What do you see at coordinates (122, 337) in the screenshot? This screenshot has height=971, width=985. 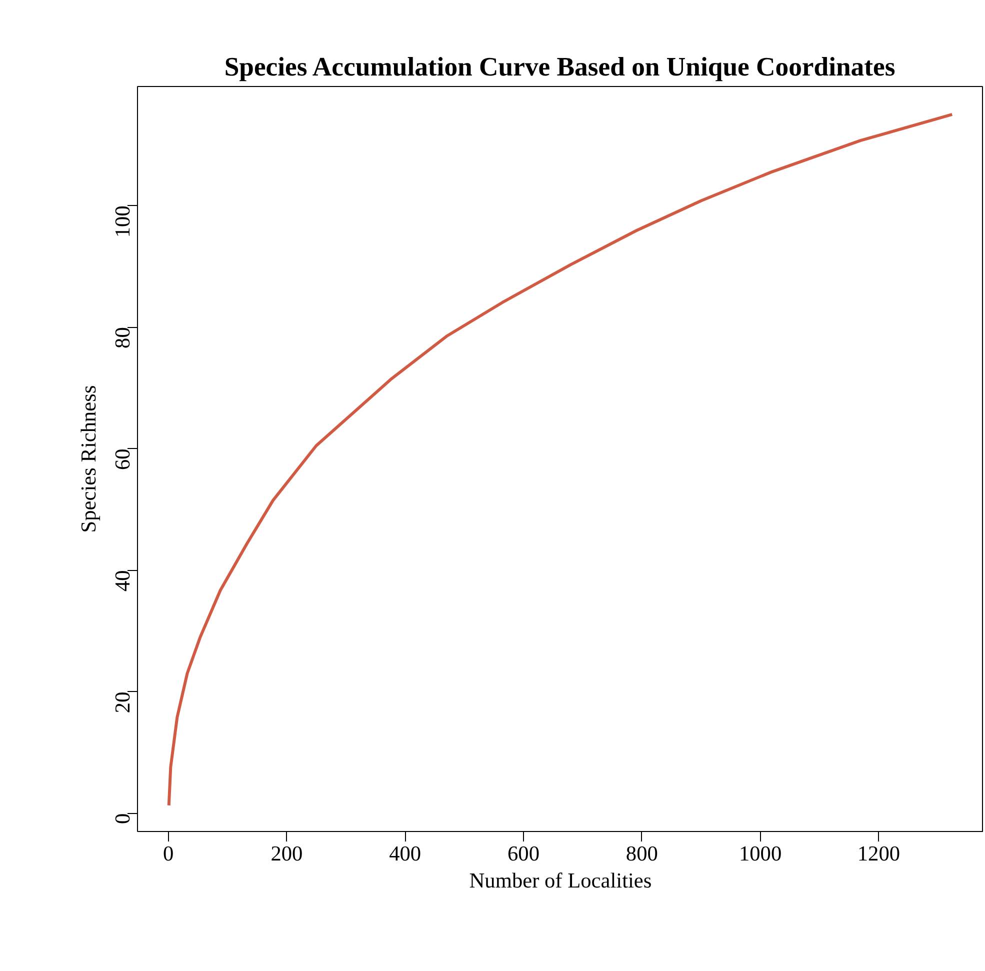 I see `y-tick-label: 80` at bounding box center [122, 337].